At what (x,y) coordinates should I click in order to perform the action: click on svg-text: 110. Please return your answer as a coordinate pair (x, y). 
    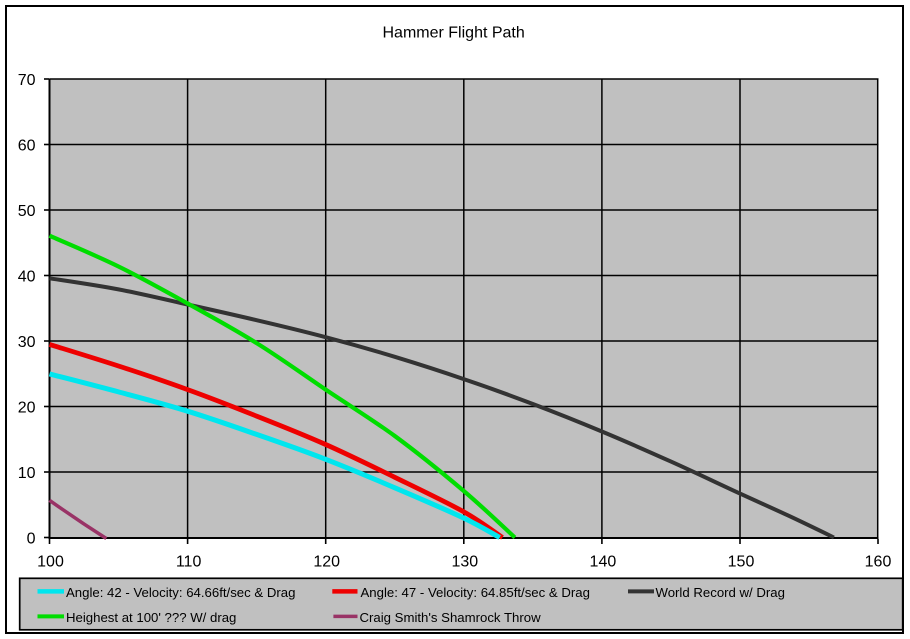
    Looking at the image, I should click on (189, 562).